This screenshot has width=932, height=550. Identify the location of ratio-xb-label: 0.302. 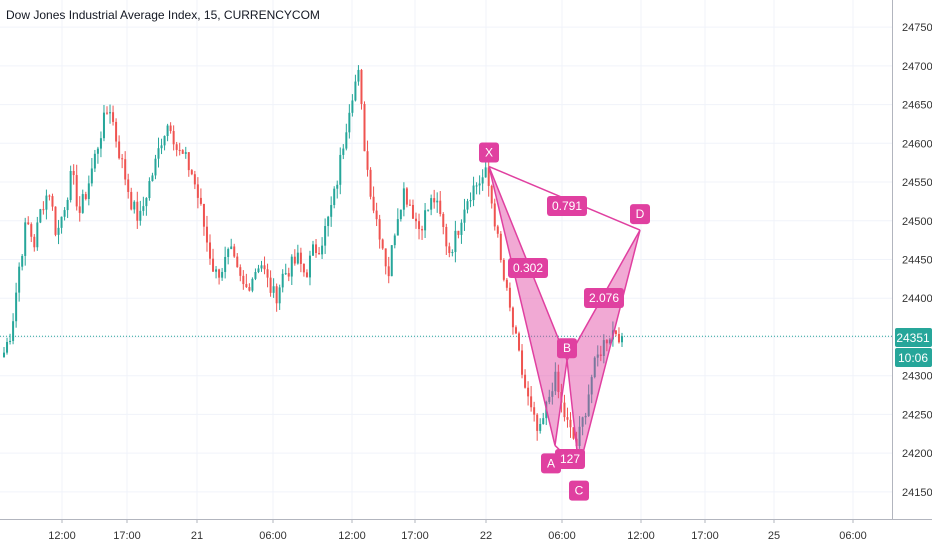
(528, 268).